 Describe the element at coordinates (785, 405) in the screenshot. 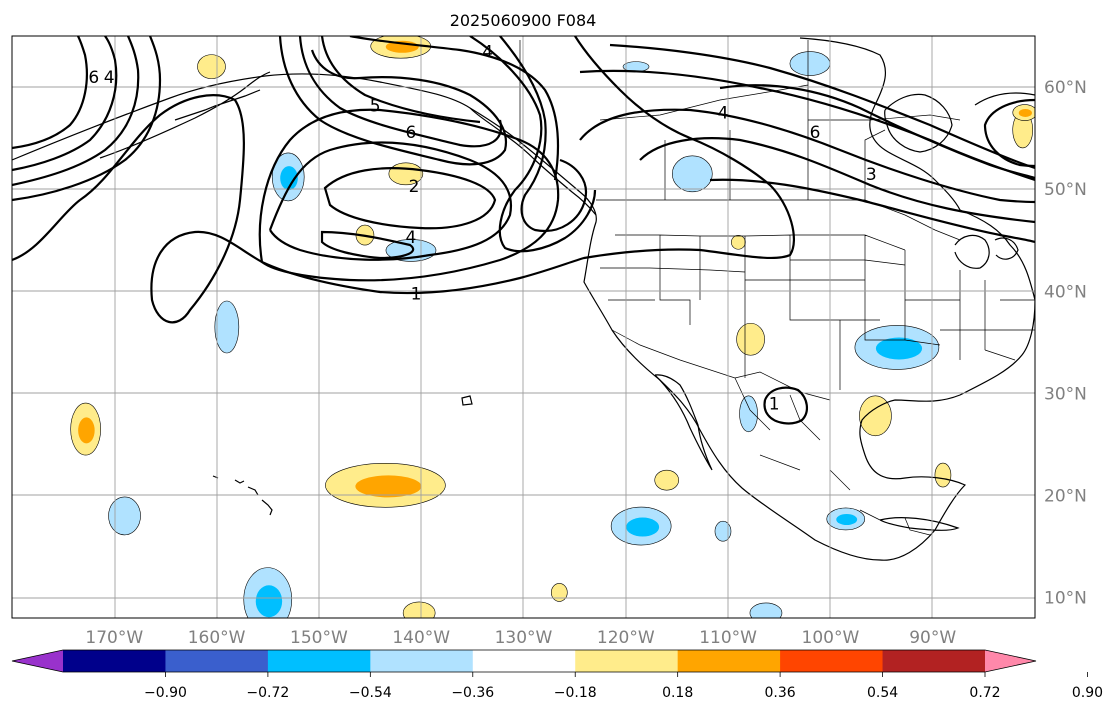

I see `contour-mexico-loop` at that location.